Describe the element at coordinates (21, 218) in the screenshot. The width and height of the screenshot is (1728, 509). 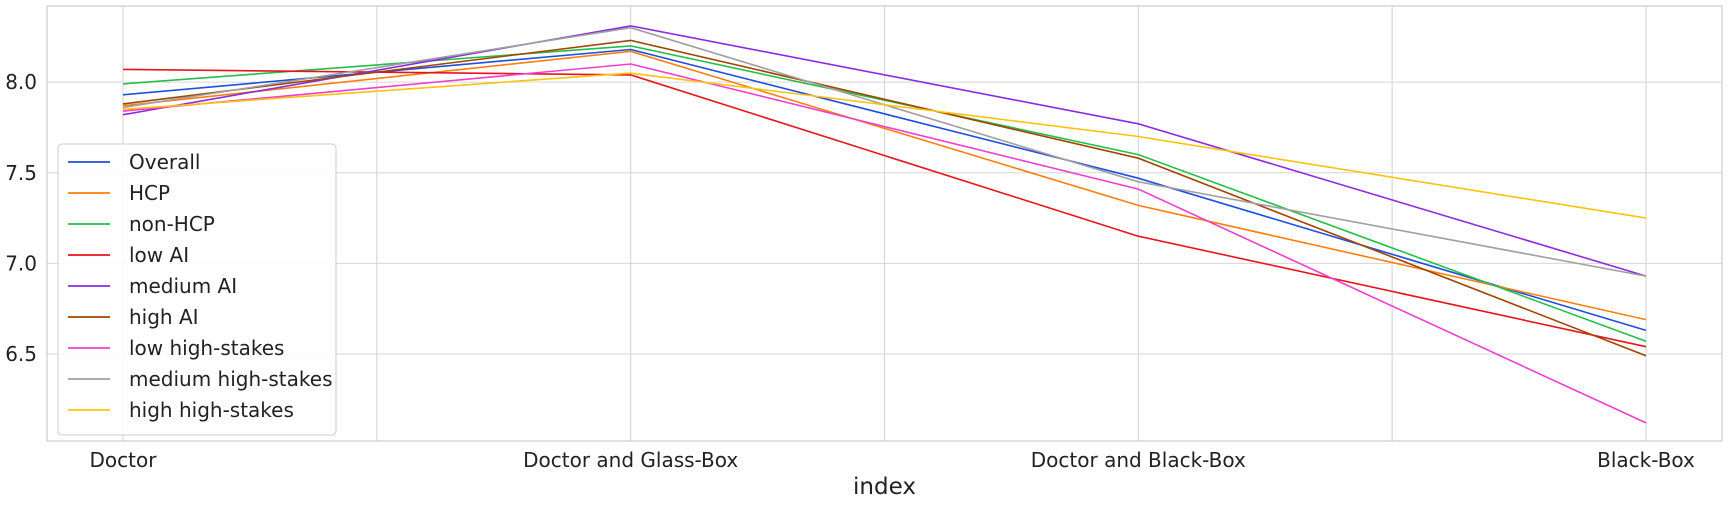
I see `y-tick-labels: 6.5 7.0 7.5 8.0` at that location.